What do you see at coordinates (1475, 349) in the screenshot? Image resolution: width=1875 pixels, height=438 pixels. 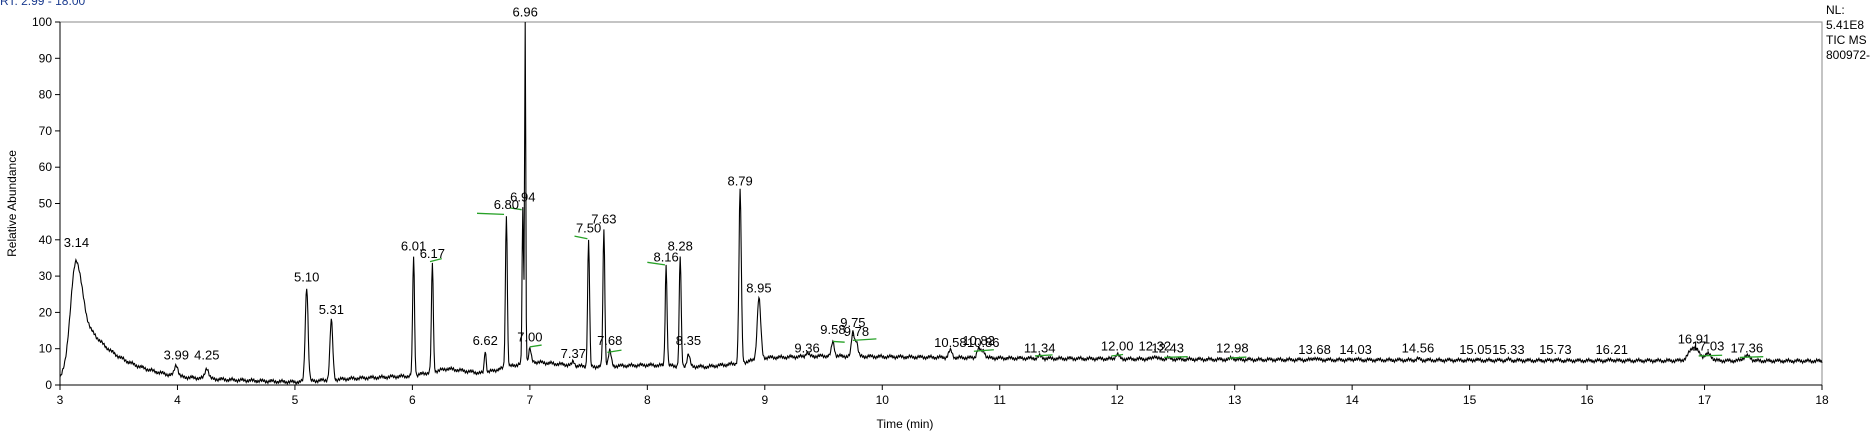 I see `peak-label: 15.05` at bounding box center [1475, 349].